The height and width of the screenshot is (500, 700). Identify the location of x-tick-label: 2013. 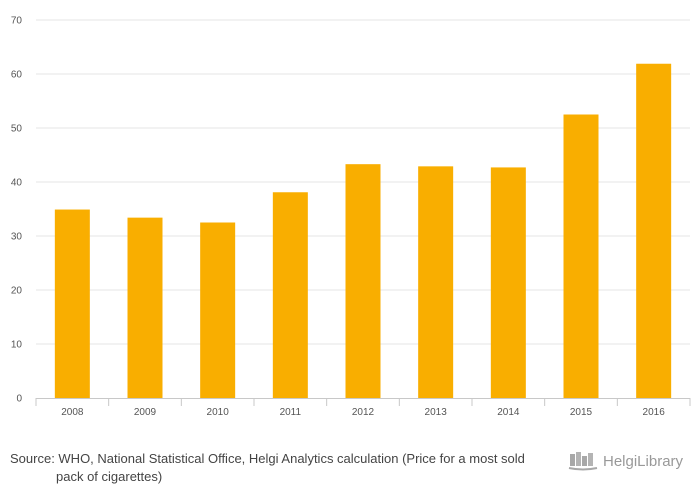
(436, 412).